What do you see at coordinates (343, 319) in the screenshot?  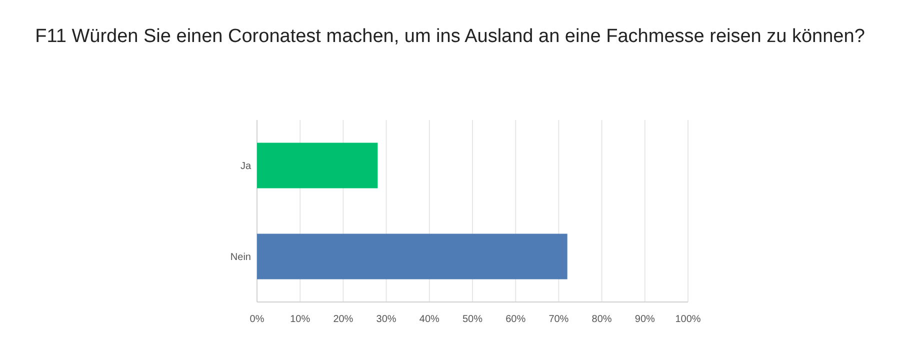 I see `x-tick-label: 20%` at bounding box center [343, 319].